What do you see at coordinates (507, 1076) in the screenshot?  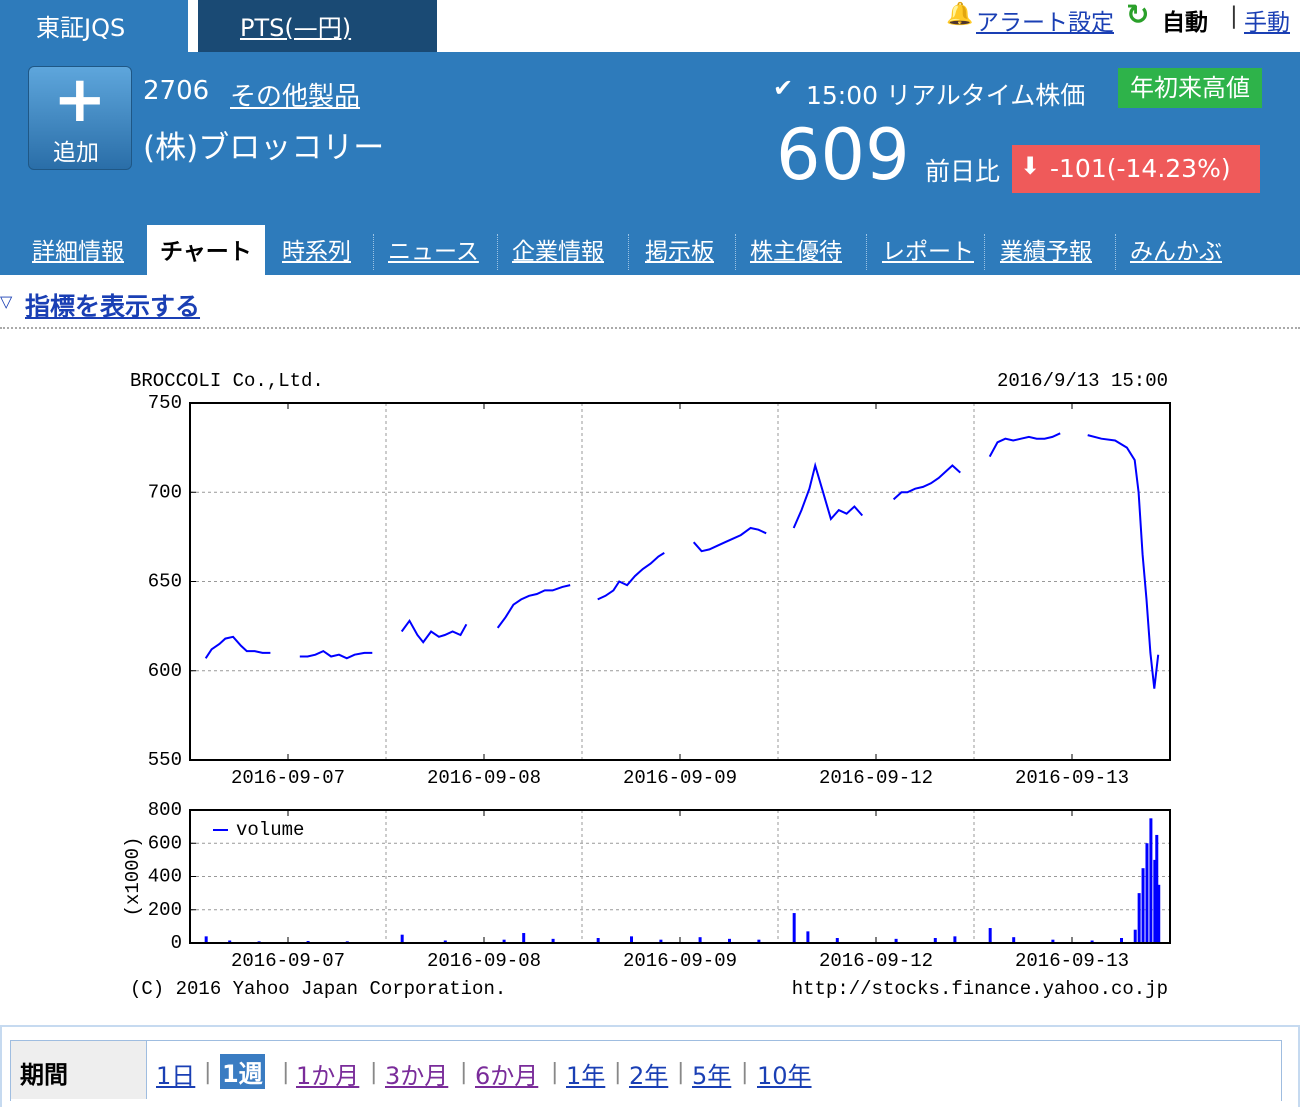 I see `period-option: 6か月` at bounding box center [507, 1076].